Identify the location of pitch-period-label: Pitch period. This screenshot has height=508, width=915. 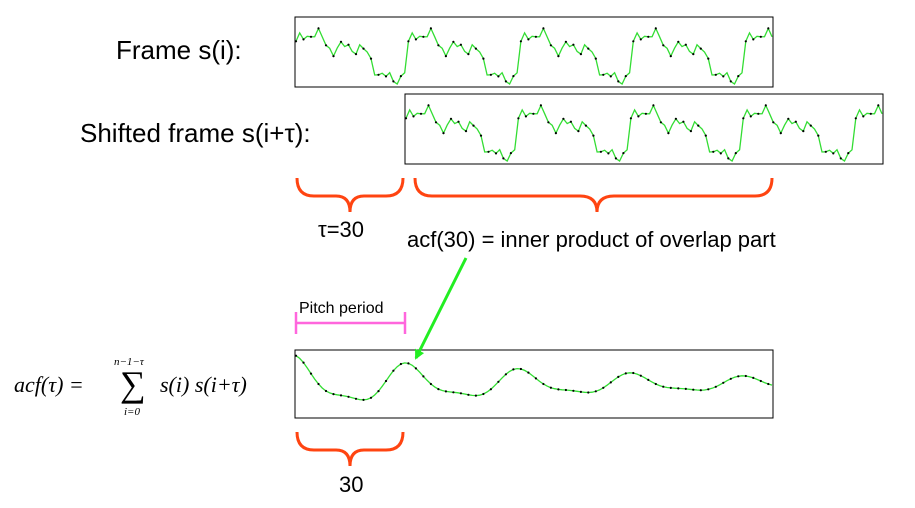
(341, 308).